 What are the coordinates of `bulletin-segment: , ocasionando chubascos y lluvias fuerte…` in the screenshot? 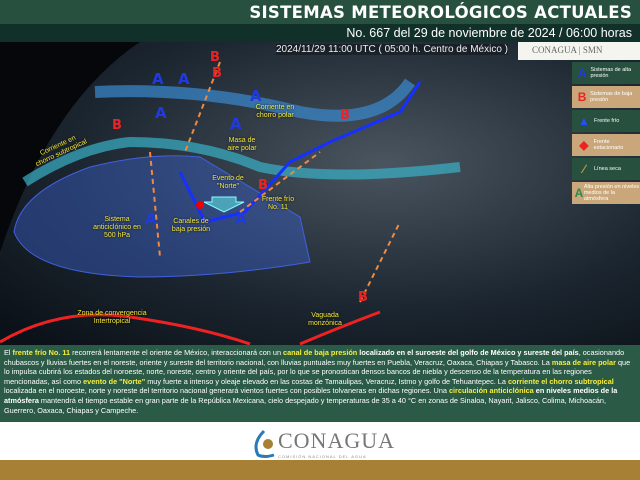 It's located at (314, 357).